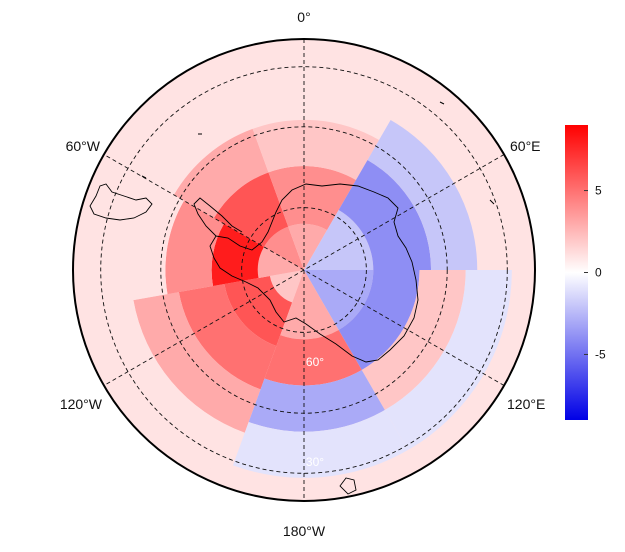 The width and height of the screenshot is (625, 552). Describe the element at coordinates (526, 404) in the screenshot. I see `lon-label-120e: 120°E` at that location.